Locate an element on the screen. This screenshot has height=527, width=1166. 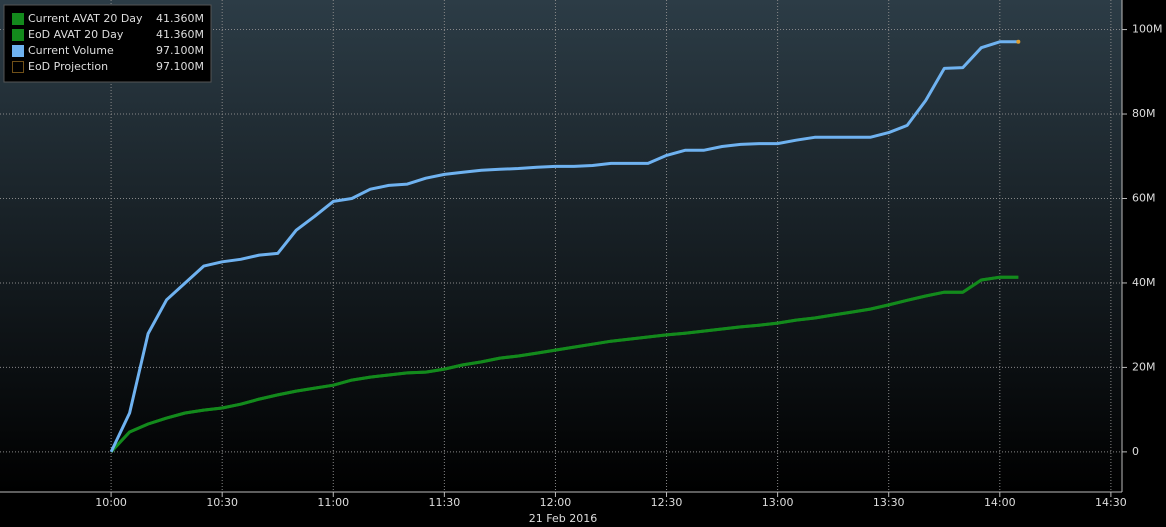
y-tick-label: 40M is located at coordinates (1144, 282).